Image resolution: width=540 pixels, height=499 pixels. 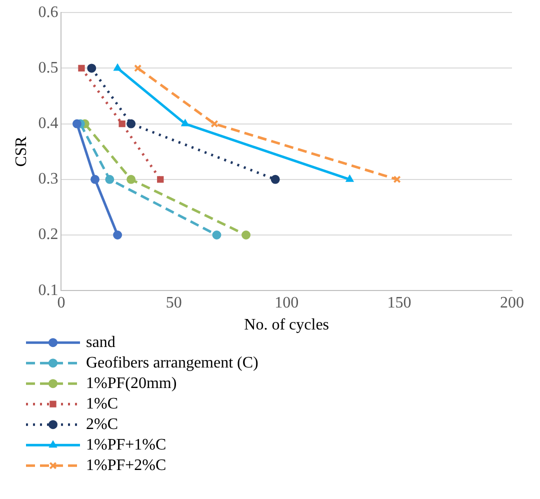 What do you see at coordinates (512, 303) in the screenshot?
I see `x-tick-label: 200` at bounding box center [512, 303].